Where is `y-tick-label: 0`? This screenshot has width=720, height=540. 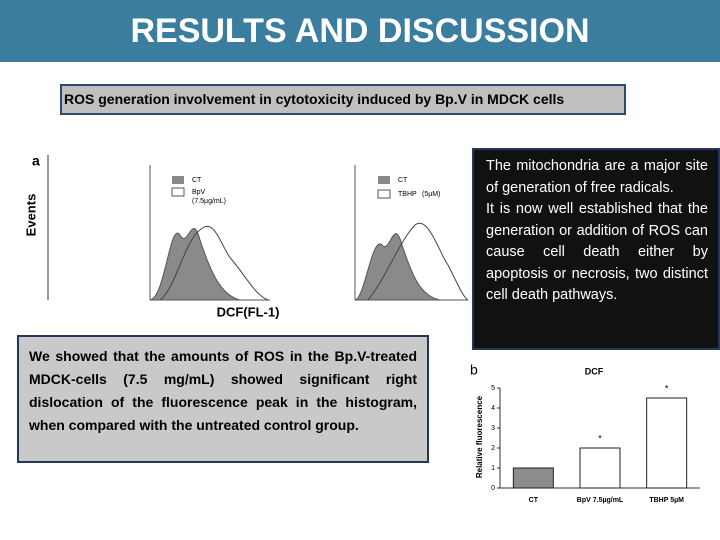 y-tick-label: 0 is located at coordinates (493, 488).